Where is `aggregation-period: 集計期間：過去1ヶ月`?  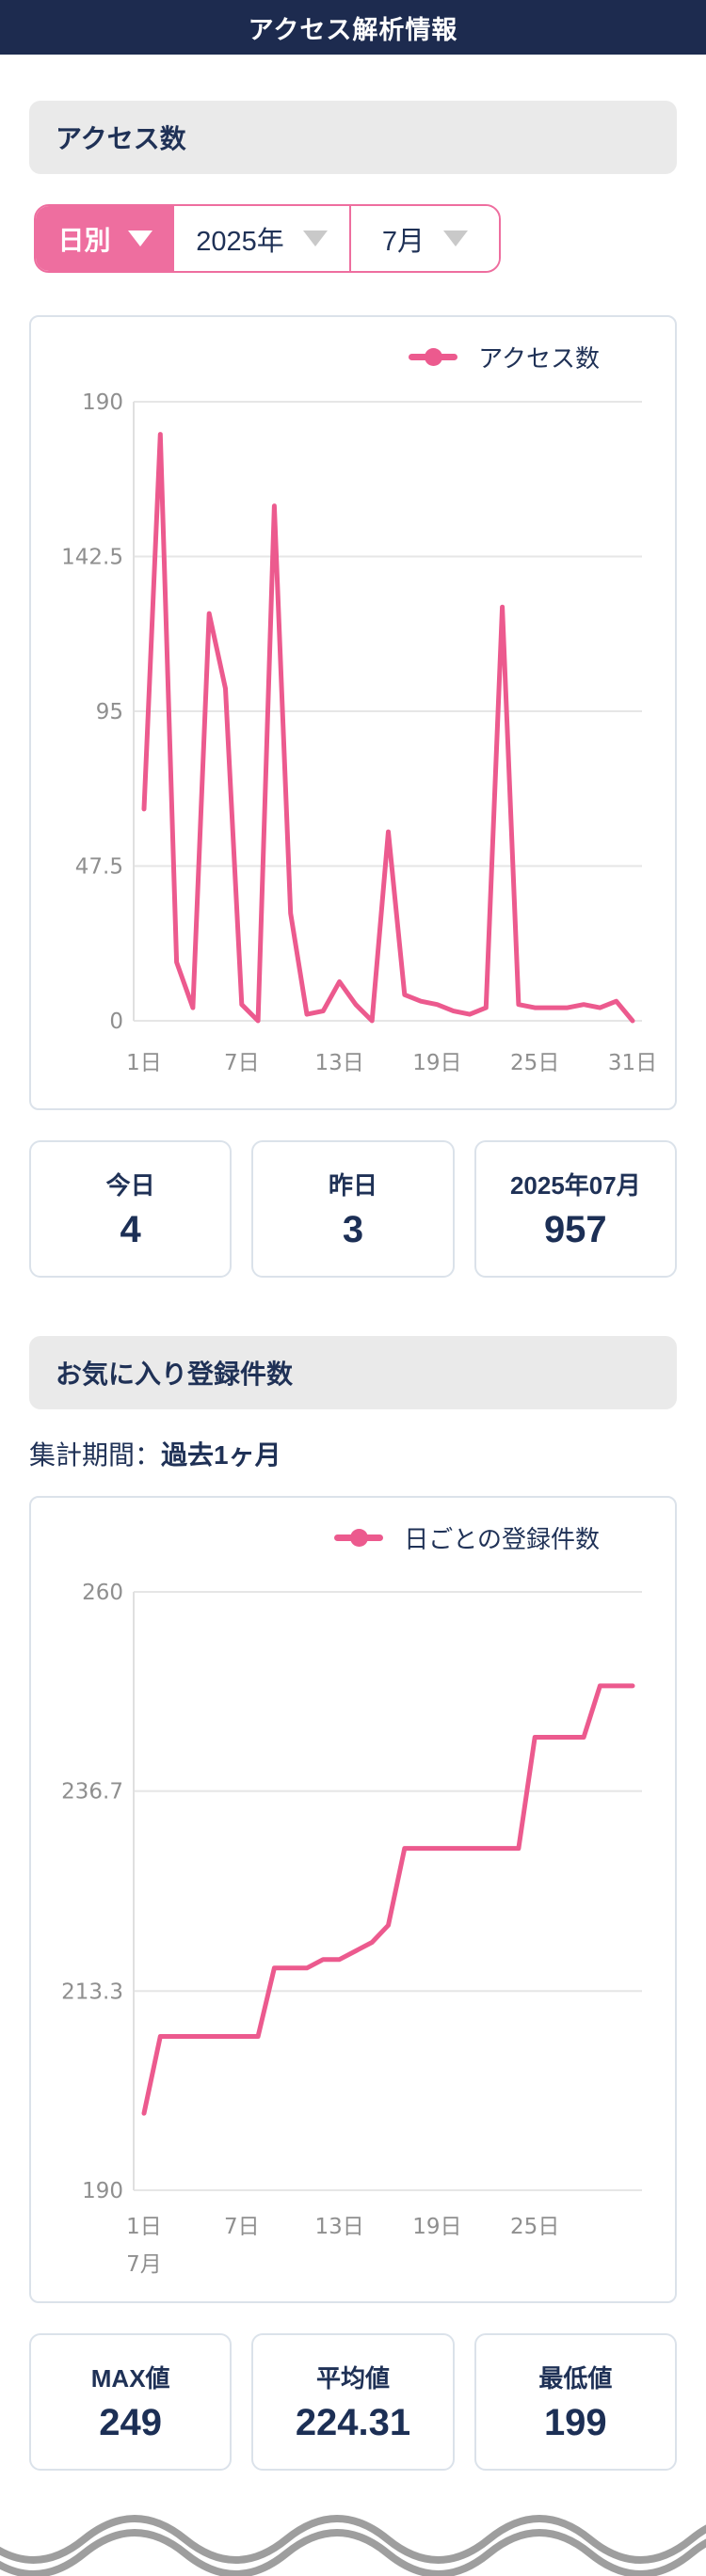 aggregation-period: 集計期間：過去1ヶ月 is located at coordinates (353, 1455).